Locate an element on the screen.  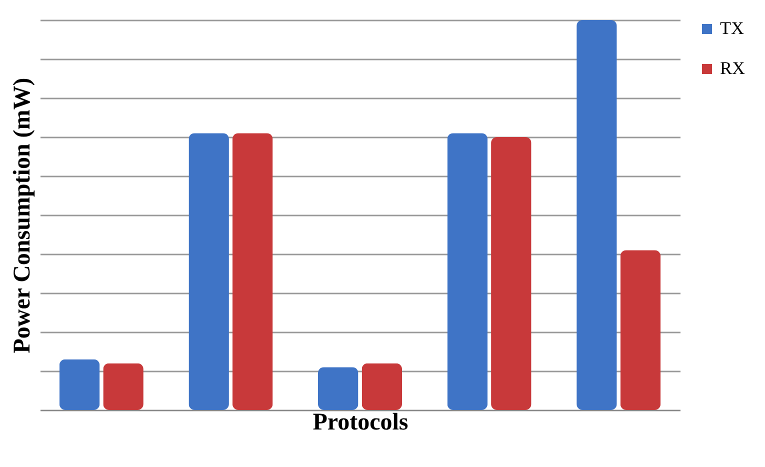
legend-label: RX is located at coordinates (733, 68).